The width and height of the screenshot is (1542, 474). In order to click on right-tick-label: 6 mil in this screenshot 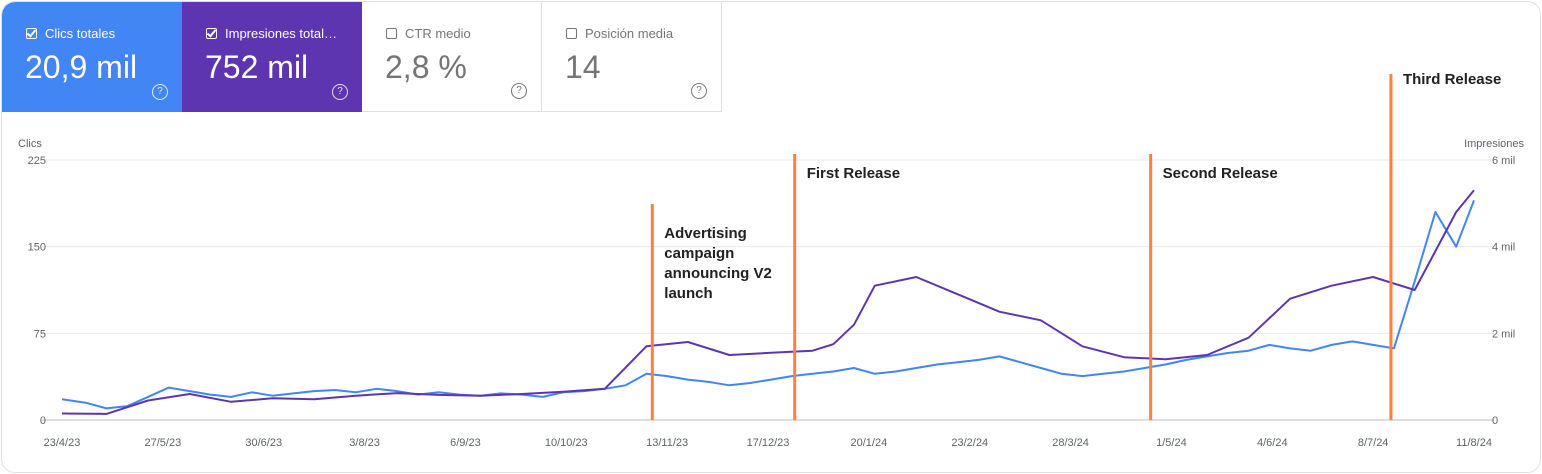, I will do `click(1503, 161)`.